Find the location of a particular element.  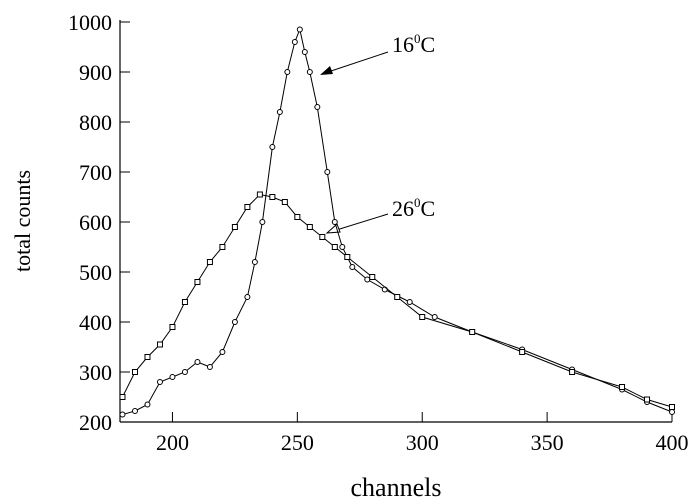

x-axis-label: channels is located at coordinates (396, 487).